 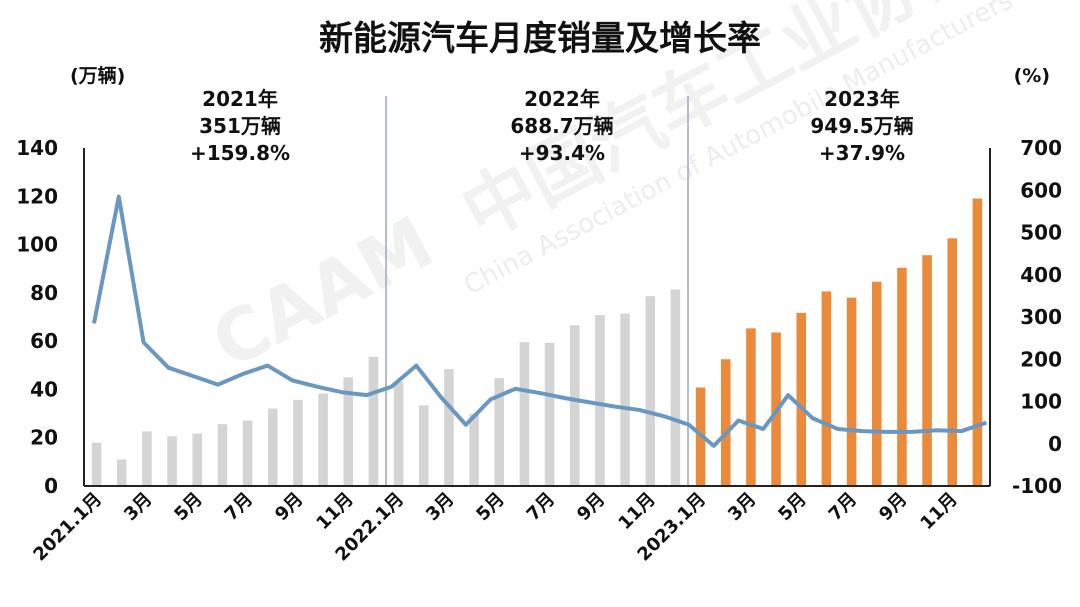 I want to click on annotation-year: 2023年, so click(x=862, y=99).